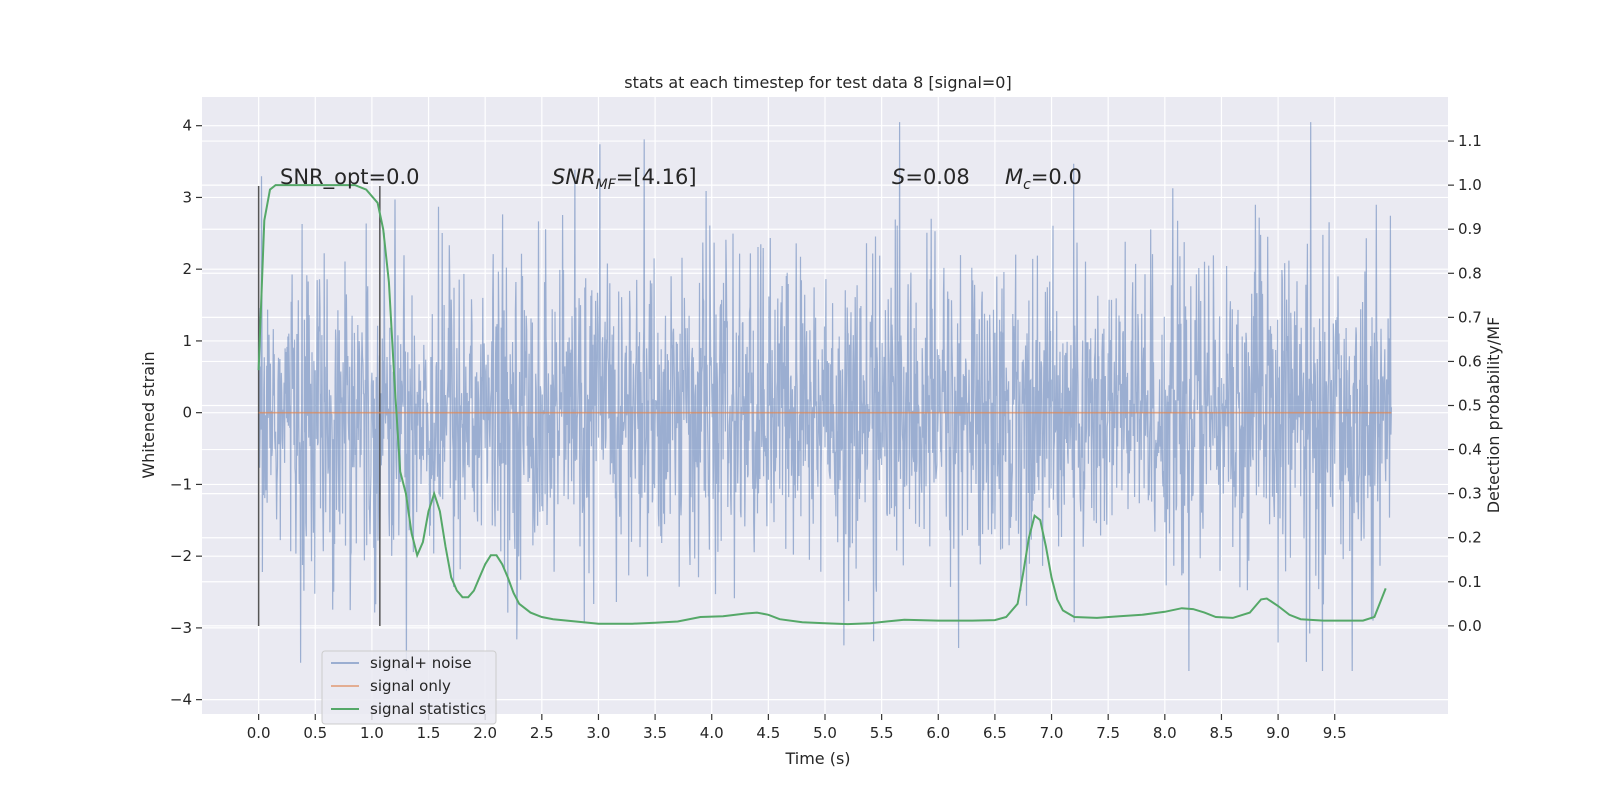 The width and height of the screenshot is (1600, 800). What do you see at coordinates (1165, 733) in the screenshot?
I see `x-tick-label: 8.0` at bounding box center [1165, 733].